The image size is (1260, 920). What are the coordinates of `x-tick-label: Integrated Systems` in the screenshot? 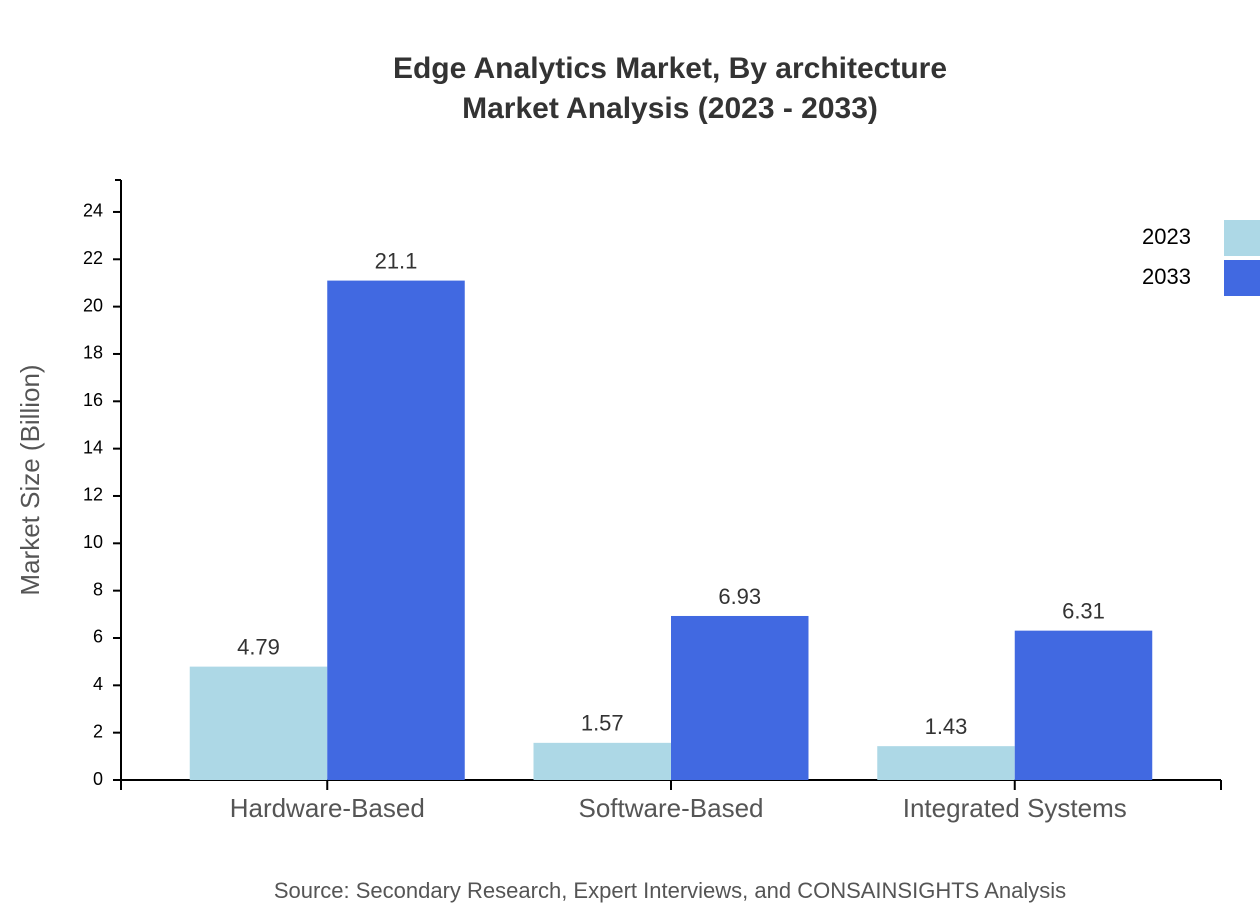 It's located at (1015, 808).